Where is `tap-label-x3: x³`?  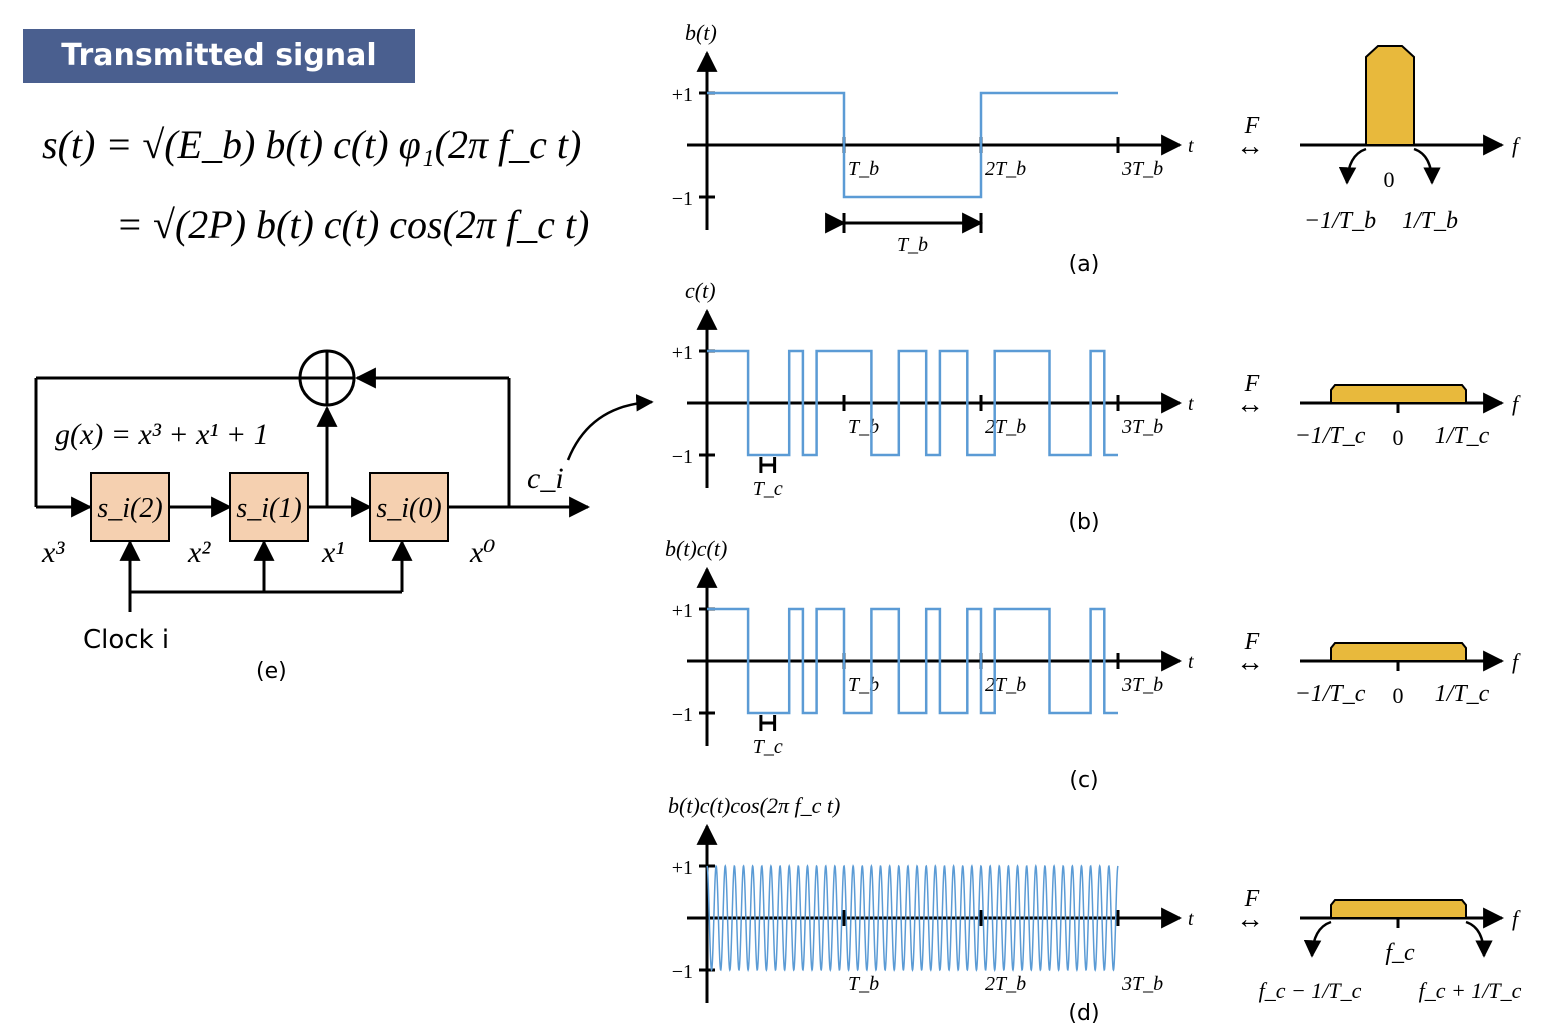
tap-label-x3: x³ is located at coordinates (53, 552).